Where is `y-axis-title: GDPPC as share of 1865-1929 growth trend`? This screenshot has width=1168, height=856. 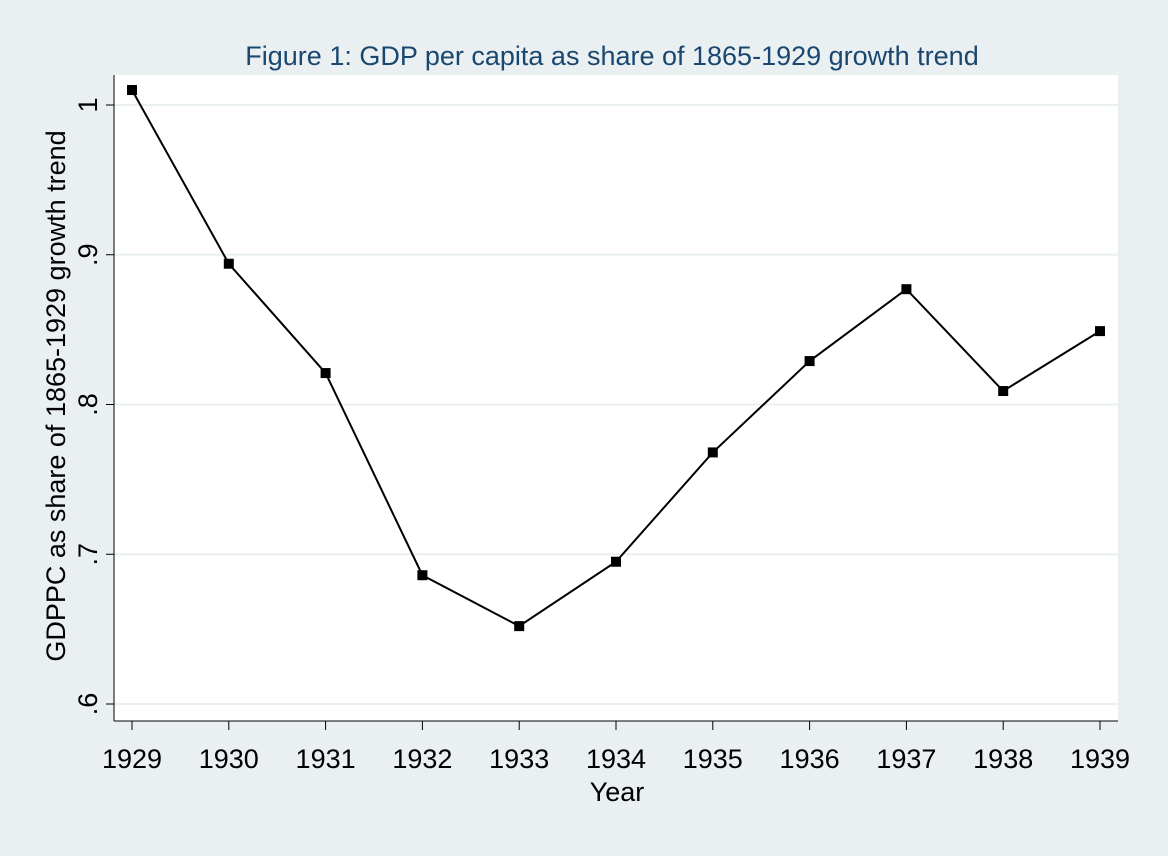
y-axis-title: GDPPC as share of 1865-1929 growth trend is located at coordinates (56, 395).